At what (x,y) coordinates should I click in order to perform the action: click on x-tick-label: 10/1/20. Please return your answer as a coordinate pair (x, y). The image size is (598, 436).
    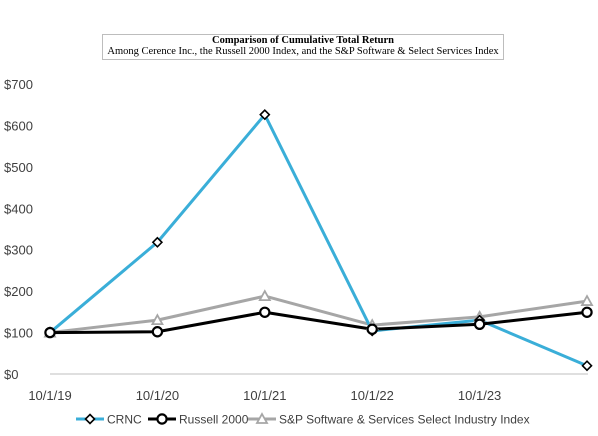
    Looking at the image, I should click on (157, 395).